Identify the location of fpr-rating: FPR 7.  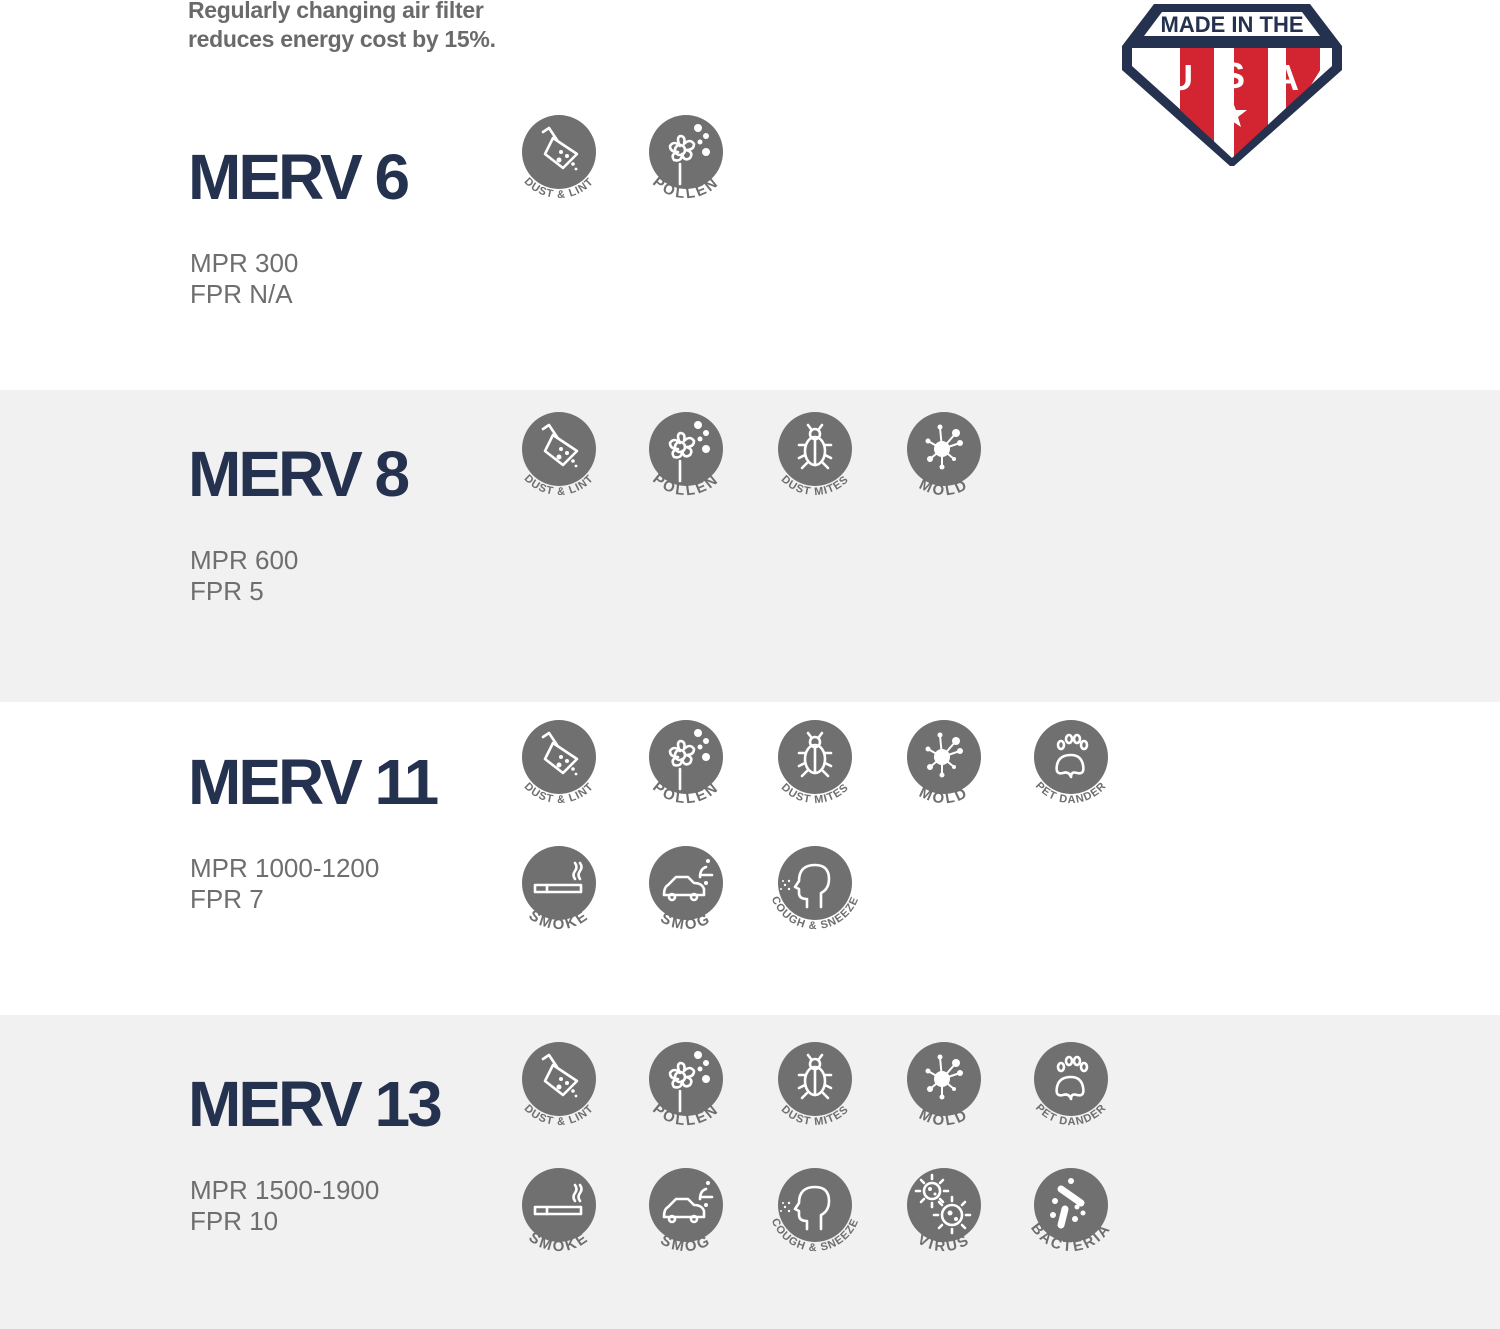
(227, 899).